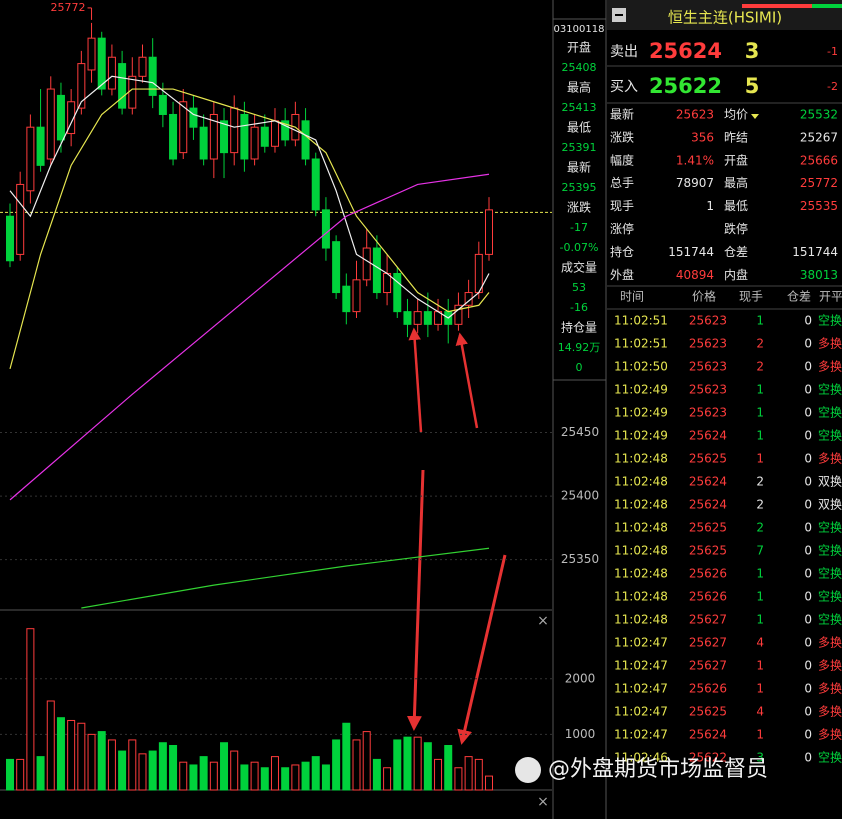 The image size is (842, 819). Describe the element at coordinates (641, 390) in the screenshot. I see `trade-cell: 11:02:49` at that location.